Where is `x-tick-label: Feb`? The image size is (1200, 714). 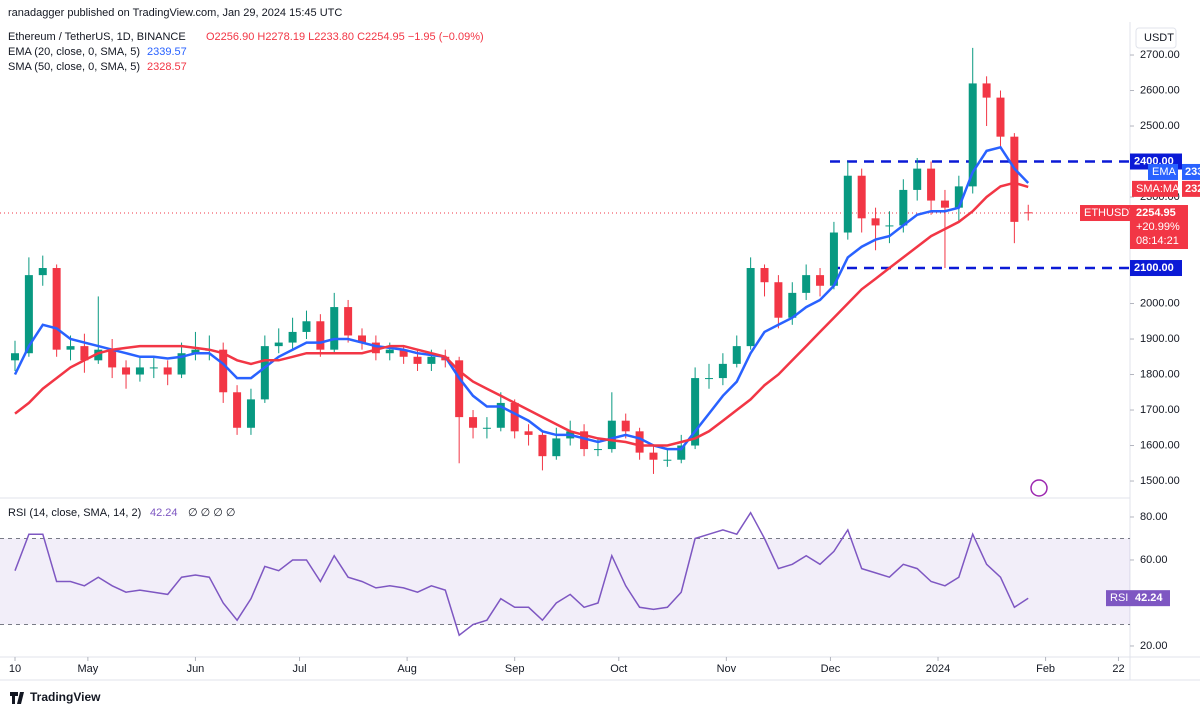
x-tick-label: Feb is located at coordinates (1045, 669).